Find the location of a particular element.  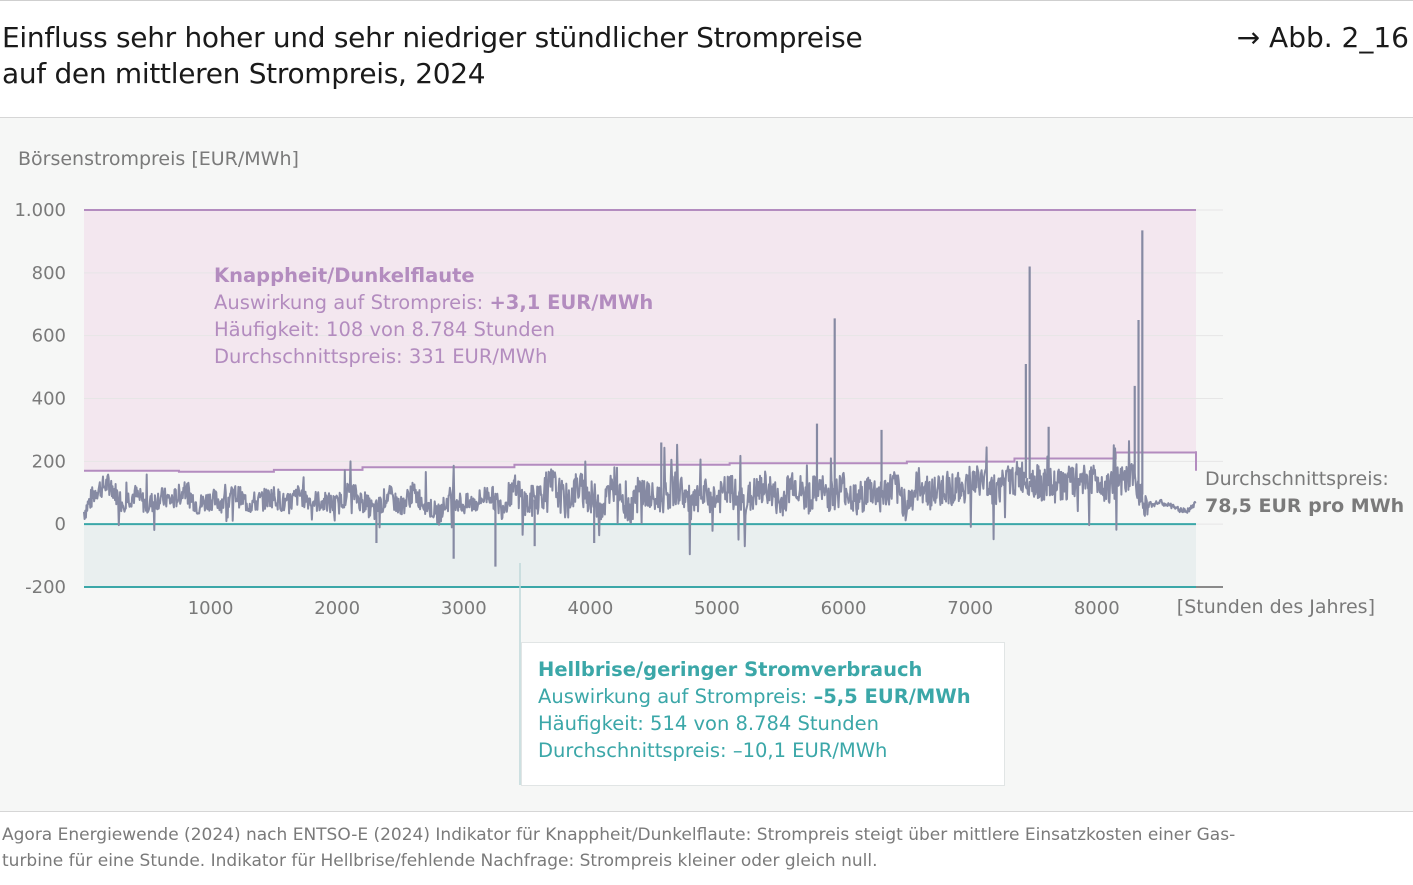

top-rule is located at coordinates (706, 0).